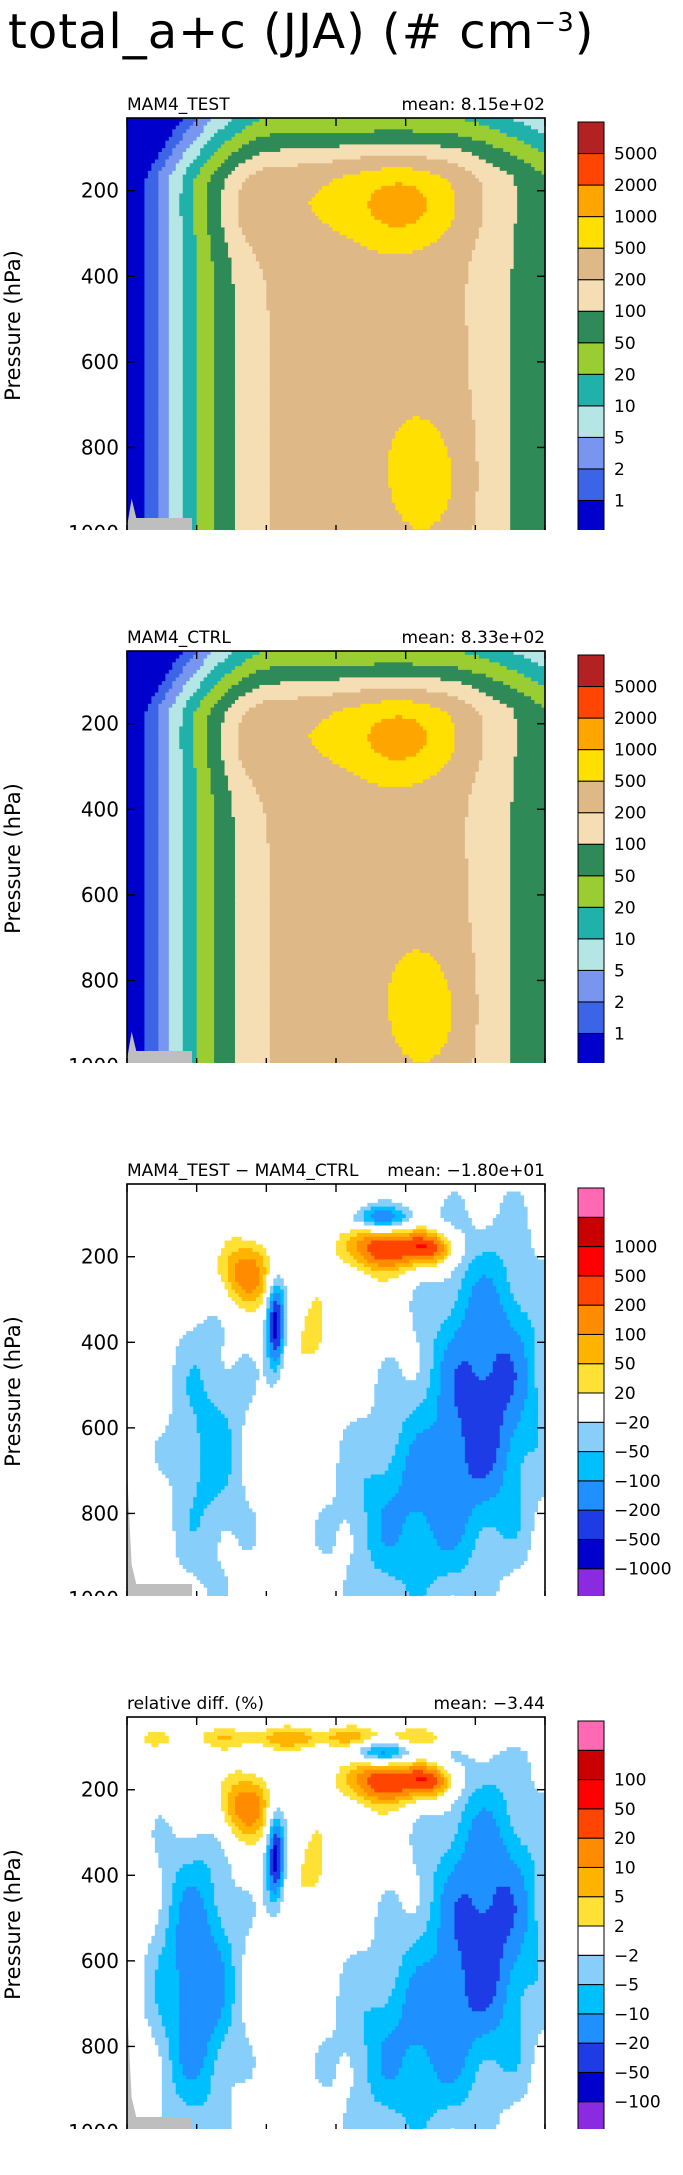 The width and height of the screenshot is (683, 2175). What do you see at coordinates (100, 895) in the screenshot?
I see `y-tick-label: 600` at bounding box center [100, 895].